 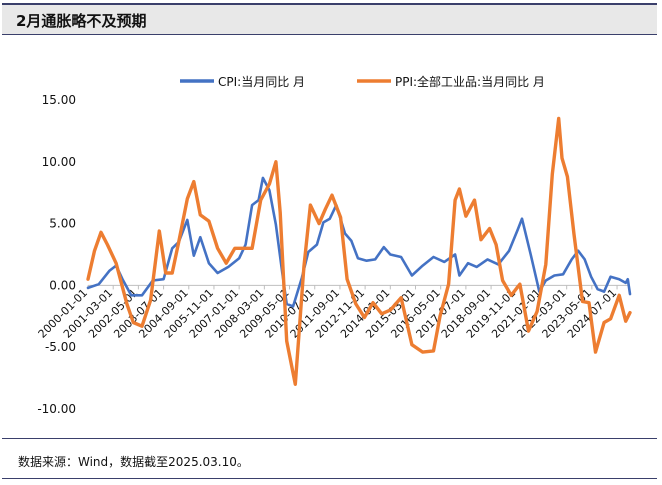 What do you see at coordinates (59, 100) in the screenshot?
I see `y-tick-label: 15.00` at bounding box center [59, 100].